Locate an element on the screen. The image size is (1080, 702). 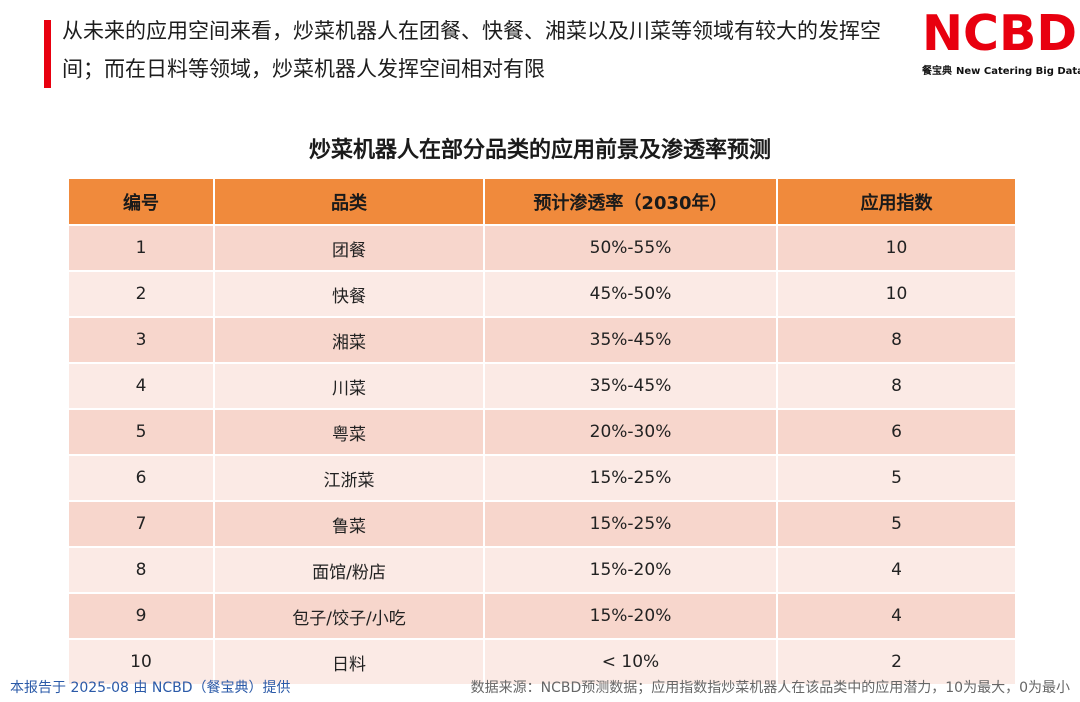
cell-category: 快餐 is located at coordinates (350, 293).